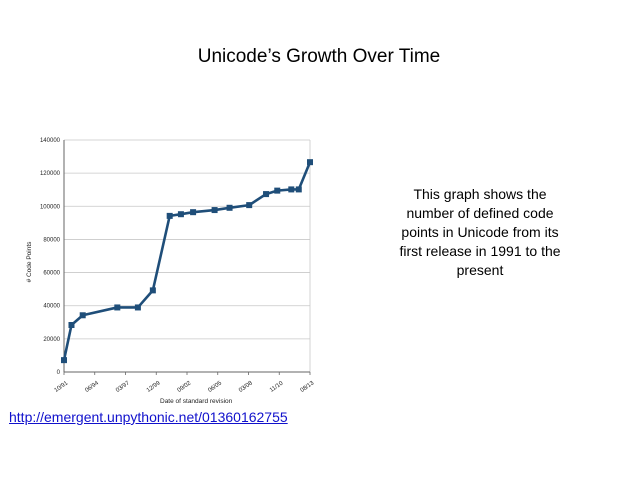 This screenshot has width=638, height=478. What do you see at coordinates (123, 387) in the screenshot?
I see `x-tick-label: 03/97` at bounding box center [123, 387].